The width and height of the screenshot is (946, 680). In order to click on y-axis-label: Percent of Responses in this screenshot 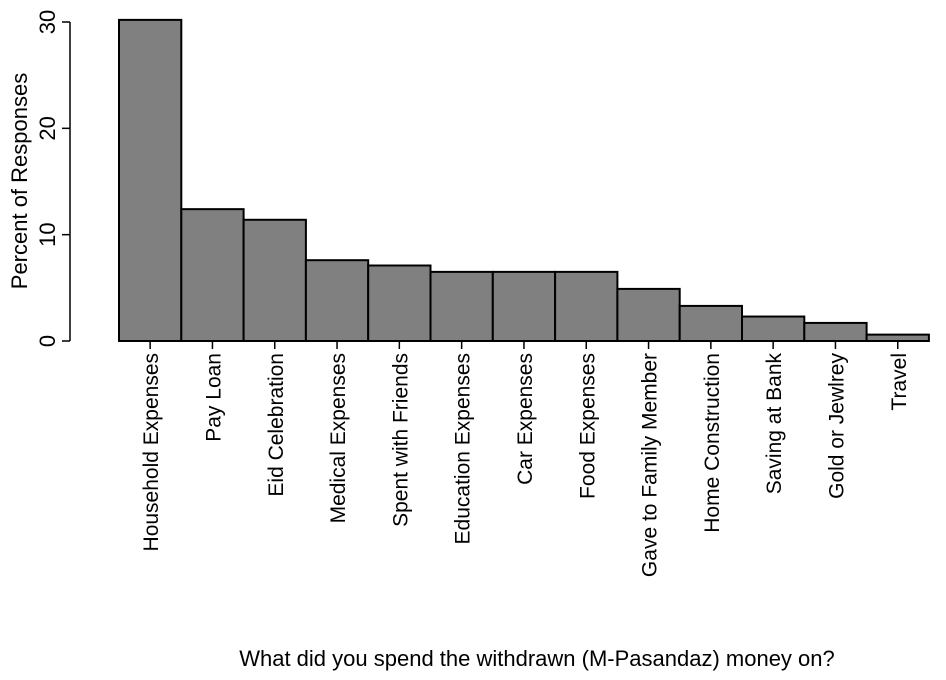, I will do `click(19, 181)`.